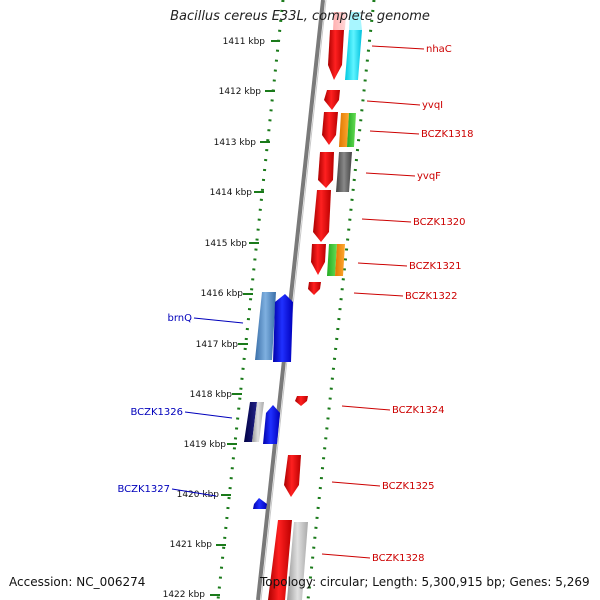 Image resolution: width=600 pixels, height=600 pixels. I want to click on gene-label: BCZK1321, so click(435, 266).